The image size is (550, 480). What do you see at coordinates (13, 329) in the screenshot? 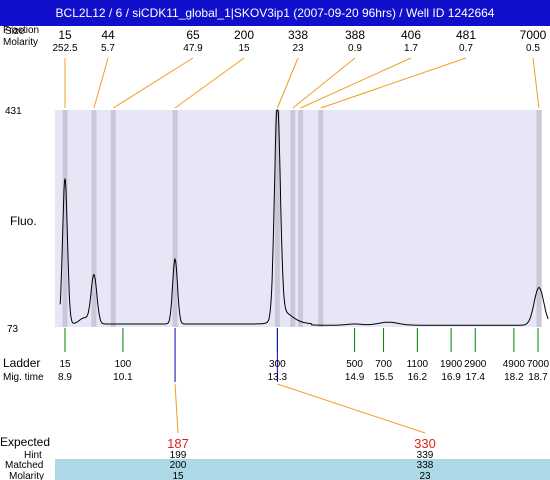
I see `y-tick-min: 73` at bounding box center [13, 329].